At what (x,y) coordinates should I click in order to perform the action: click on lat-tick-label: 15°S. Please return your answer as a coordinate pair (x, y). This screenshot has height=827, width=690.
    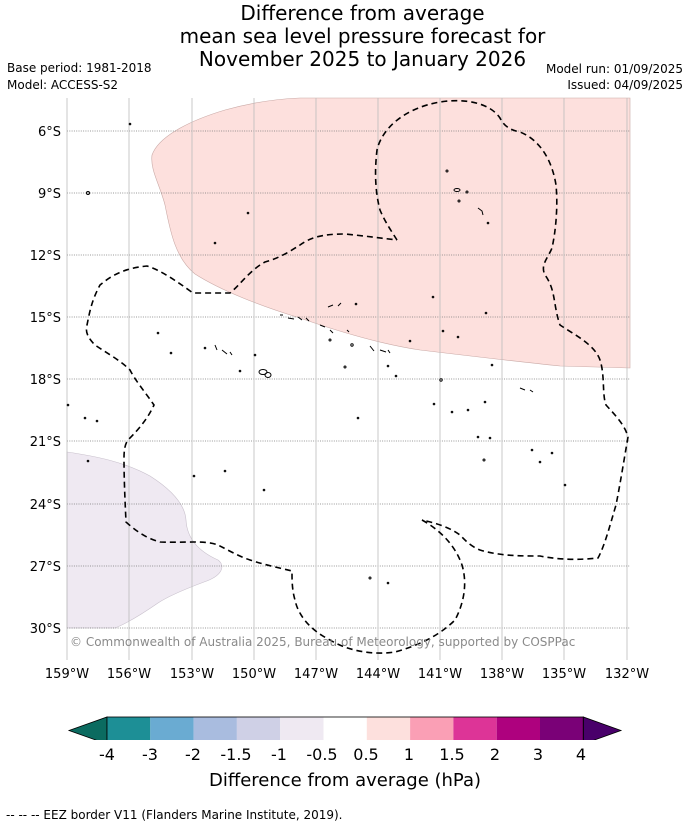
    Looking at the image, I should click on (45, 318).